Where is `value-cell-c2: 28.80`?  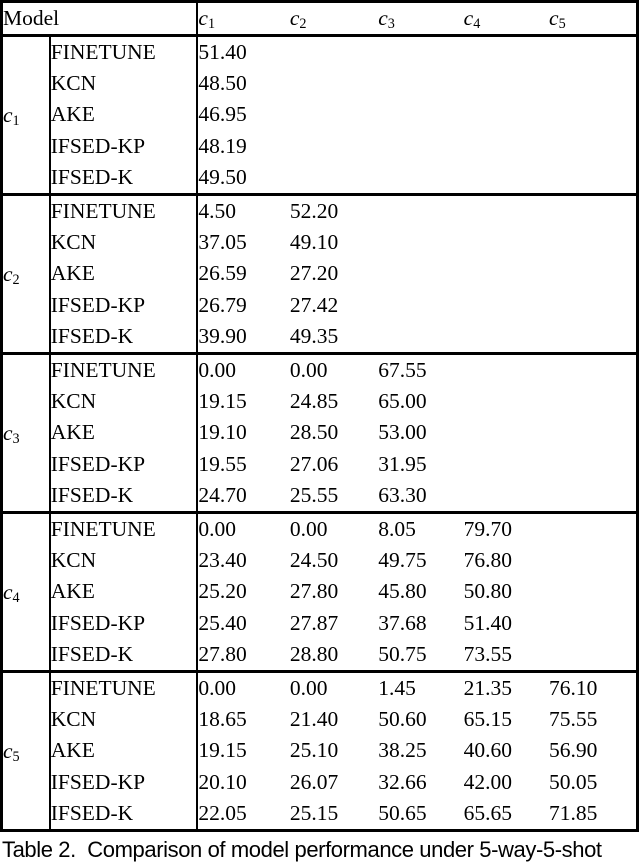
value-cell-c2: 28.80 is located at coordinates (314, 653).